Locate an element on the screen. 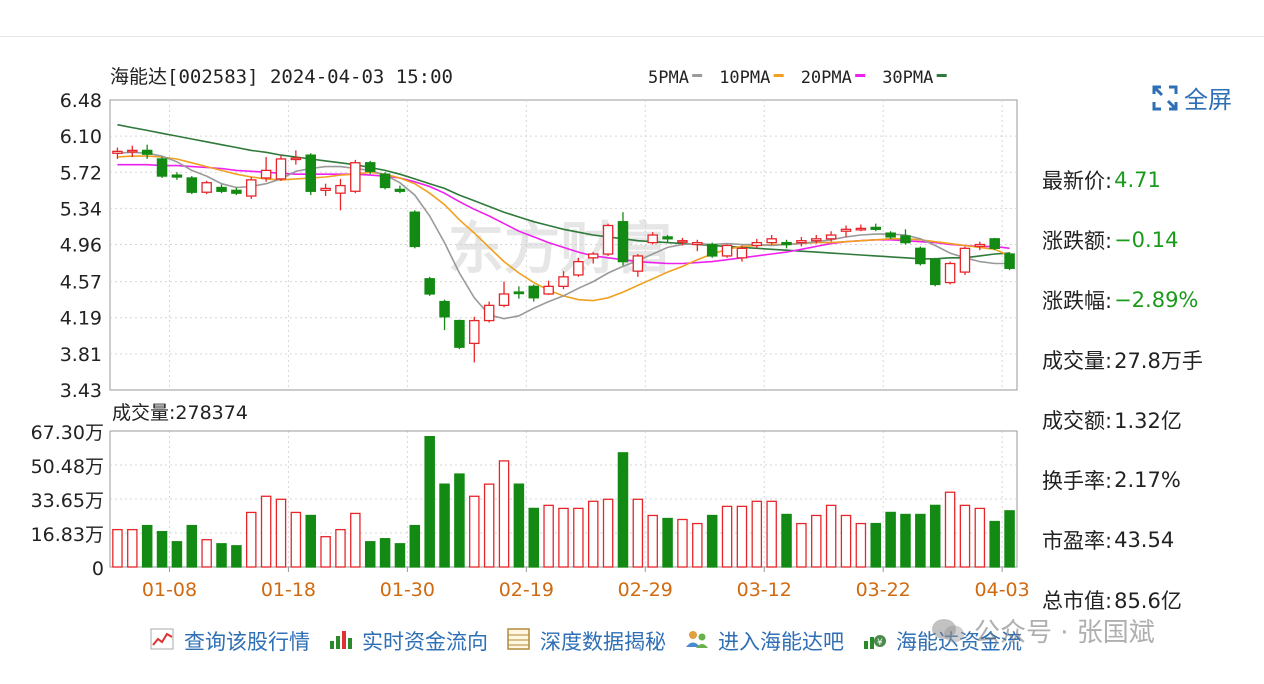  quick-link-label: 进入海能达吧 is located at coordinates (781, 642).